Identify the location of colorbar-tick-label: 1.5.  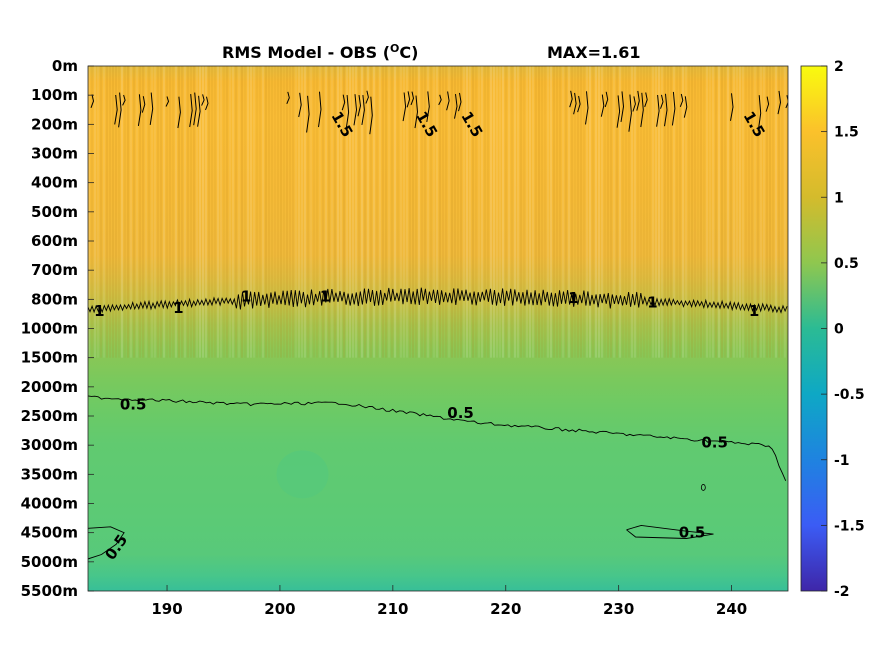
(846, 133).